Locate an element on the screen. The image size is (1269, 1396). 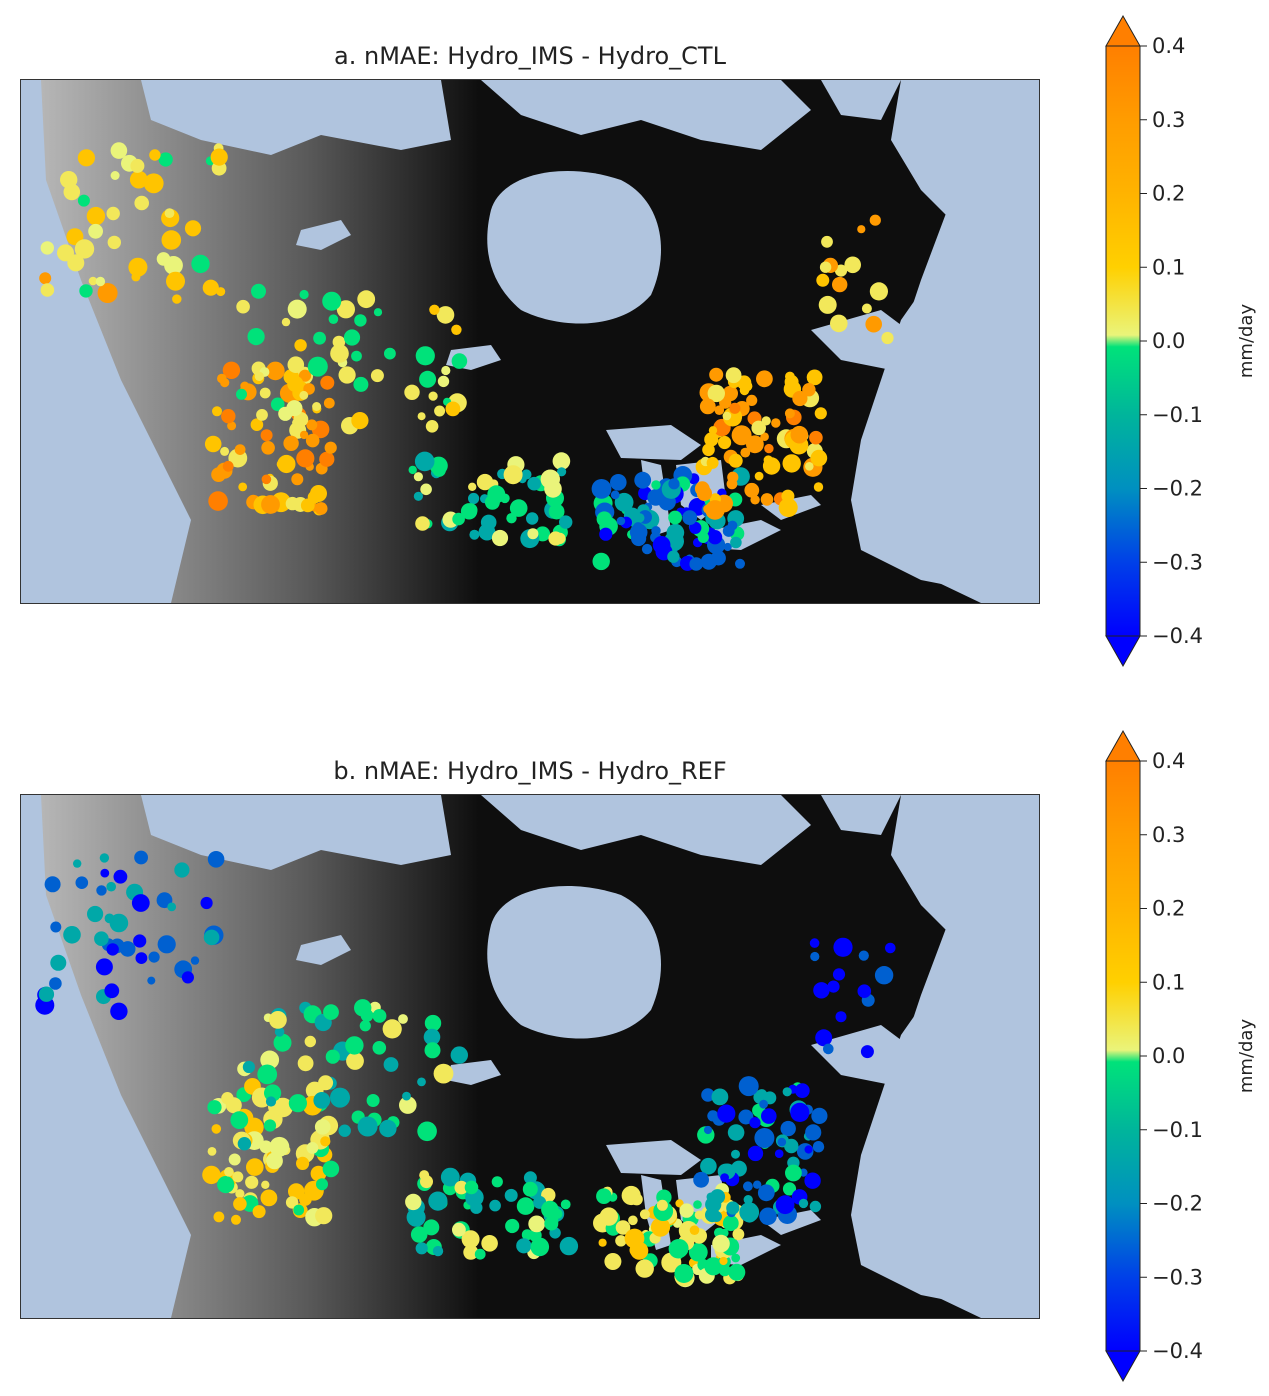
colorbar-tick-label: −0.4 is located at coordinates (1177, 1351).